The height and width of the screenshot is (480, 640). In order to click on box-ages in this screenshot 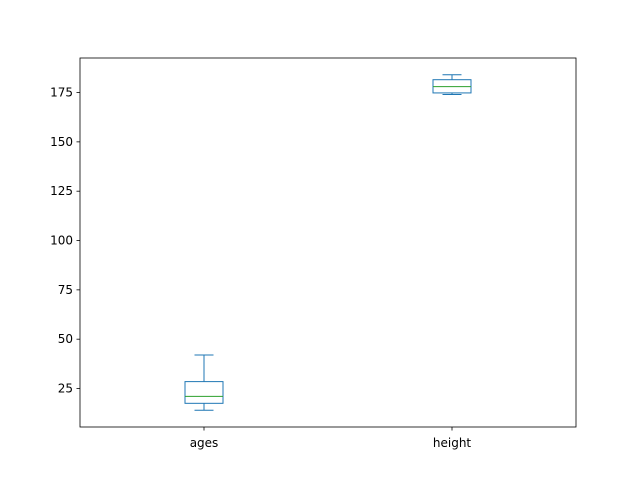, I will do `click(204, 382)`.